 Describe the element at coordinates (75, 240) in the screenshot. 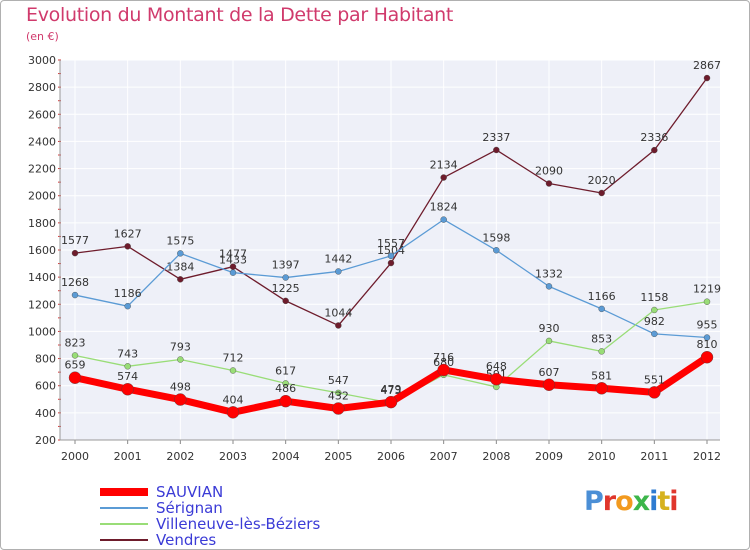

I see `data-label: 1577` at that location.